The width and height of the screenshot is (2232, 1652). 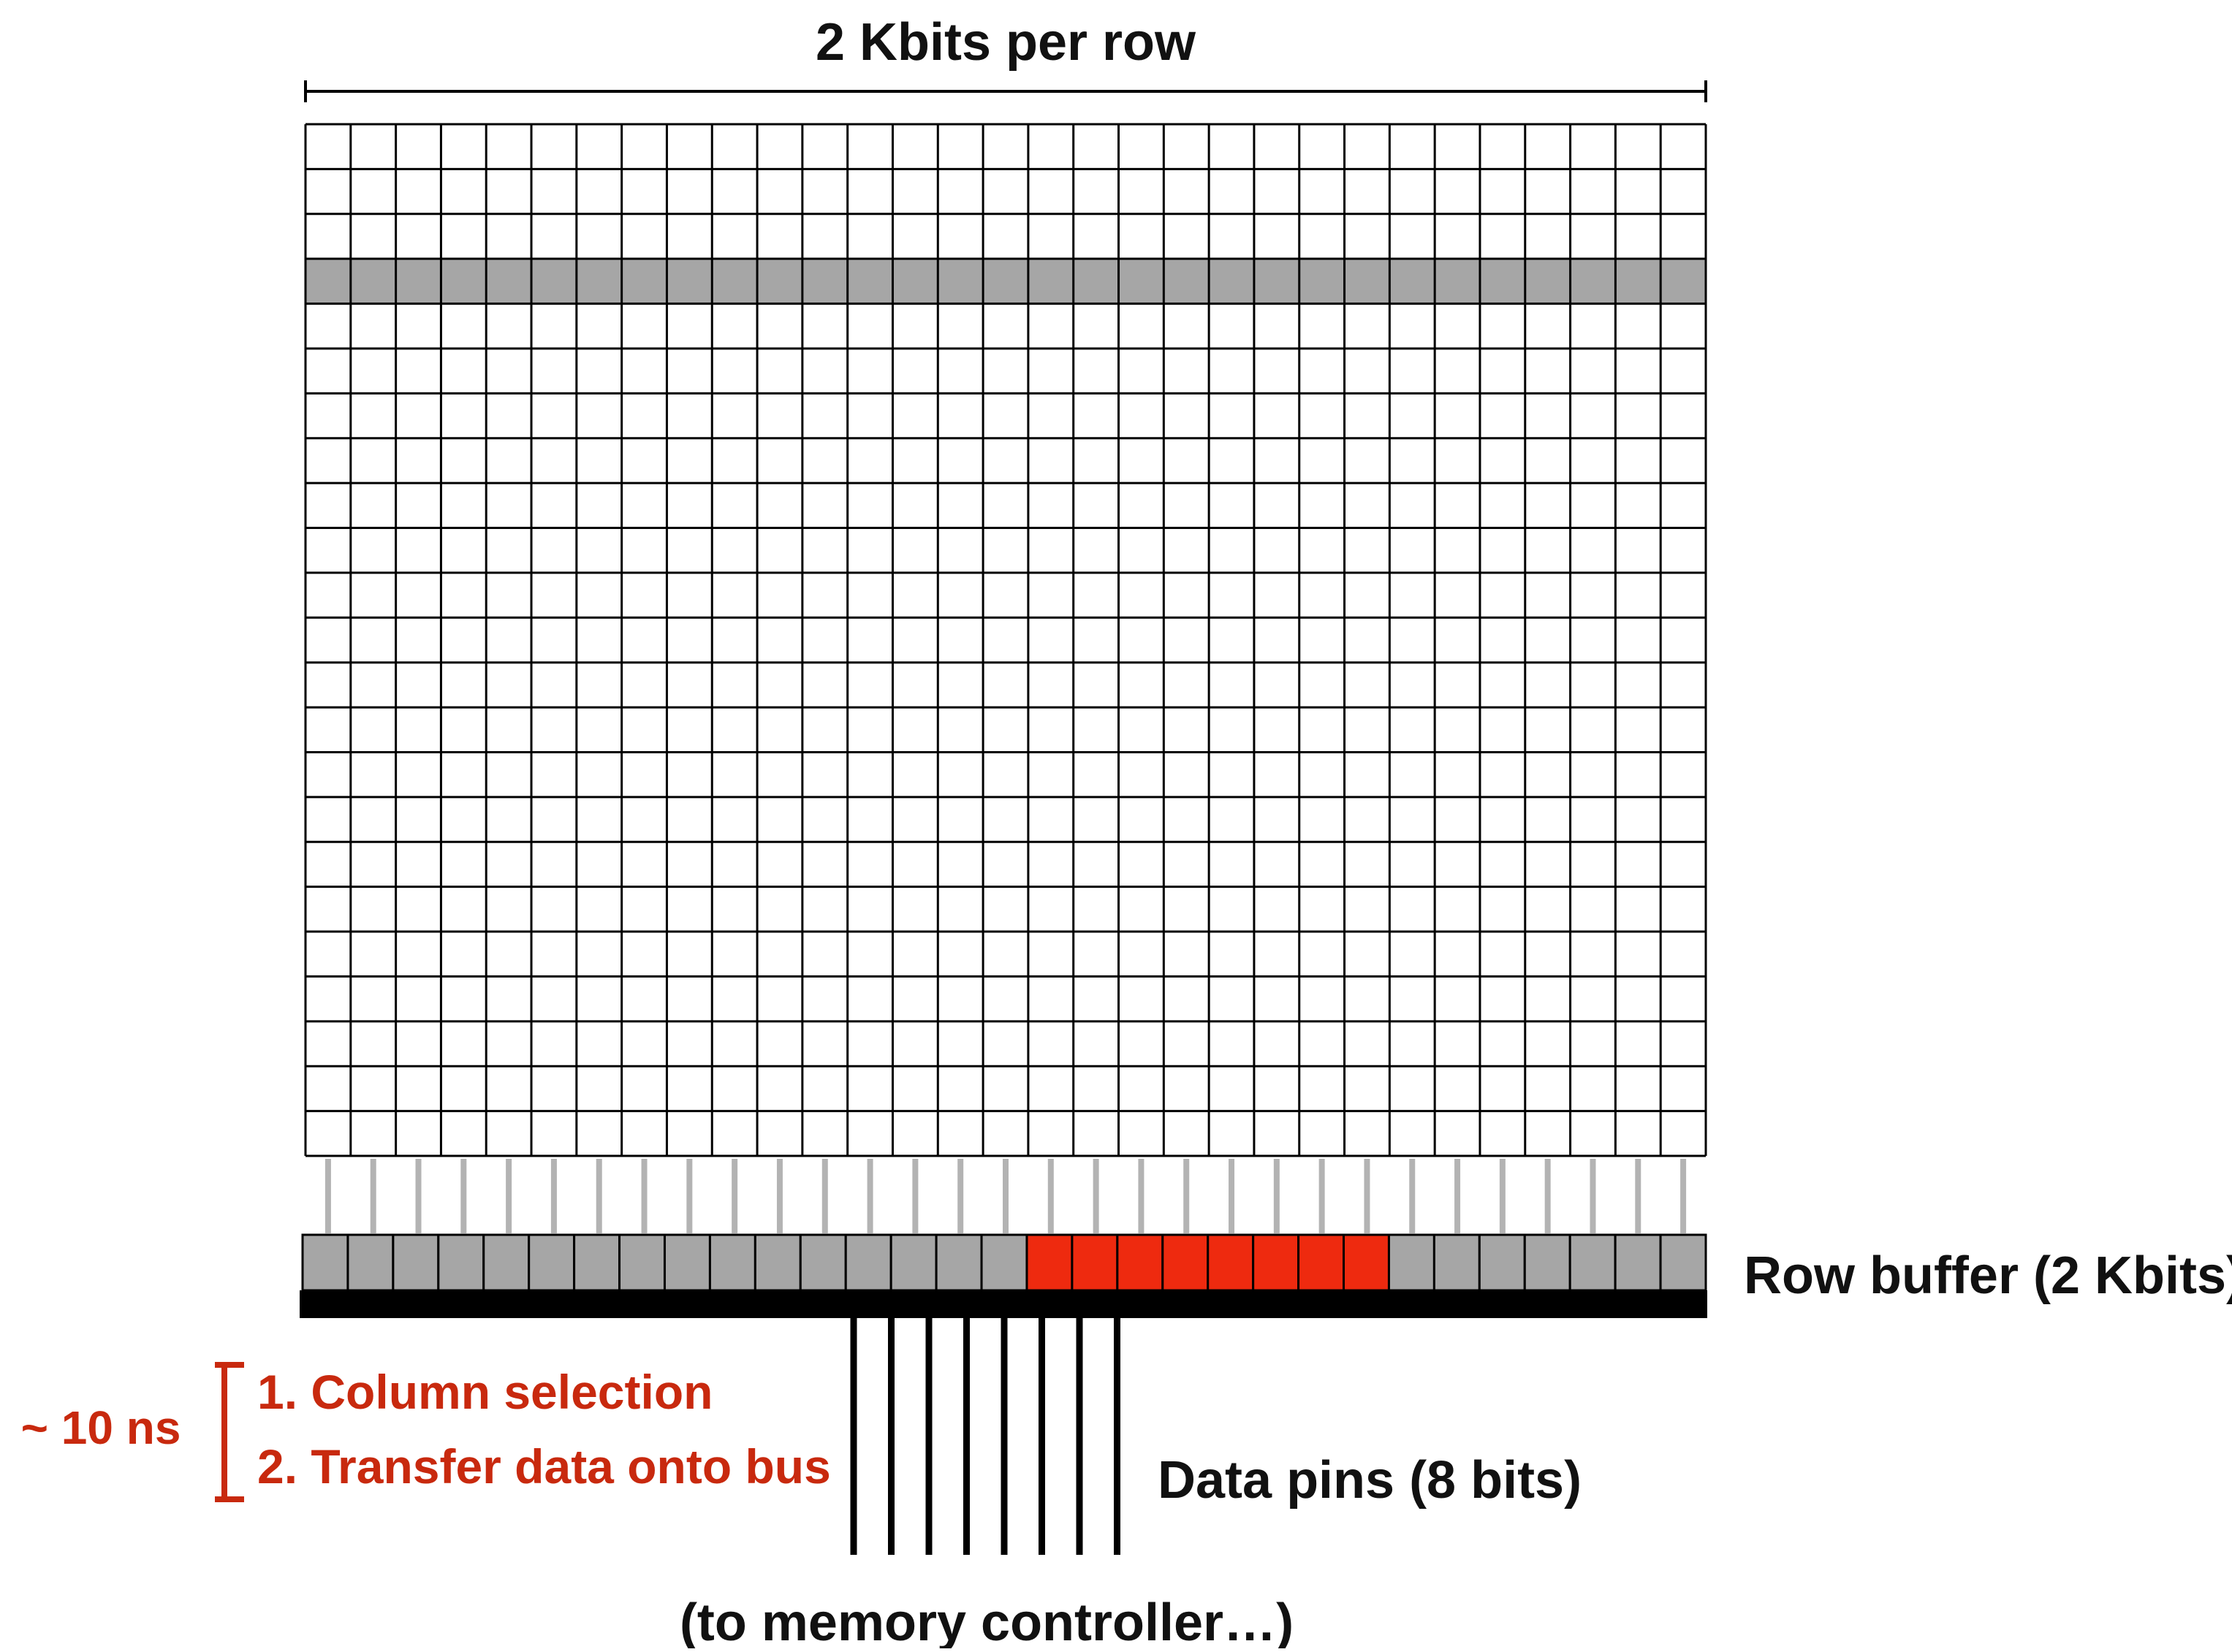 I want to click on row-buffer, so click(x=1004, y=1262).